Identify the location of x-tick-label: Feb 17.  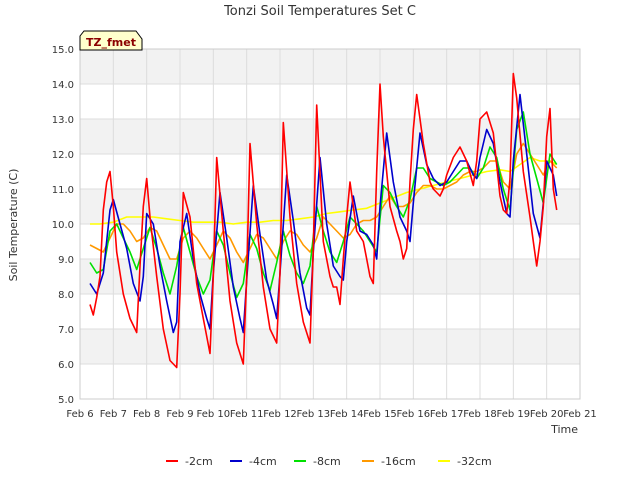
(447, 414).